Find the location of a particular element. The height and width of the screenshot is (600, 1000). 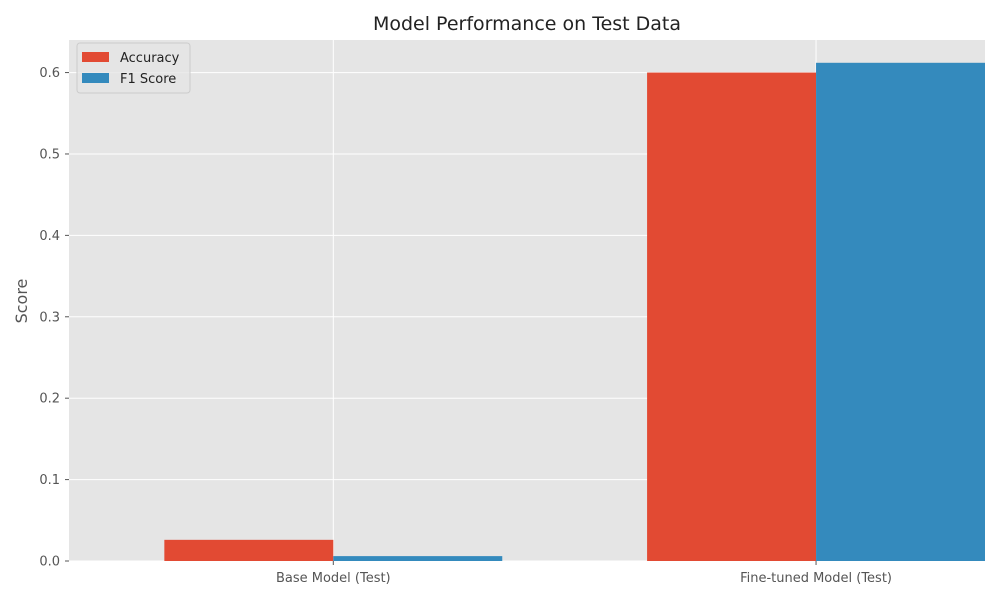

legend-swatch-f1-score is located at coordinates (95, 78).